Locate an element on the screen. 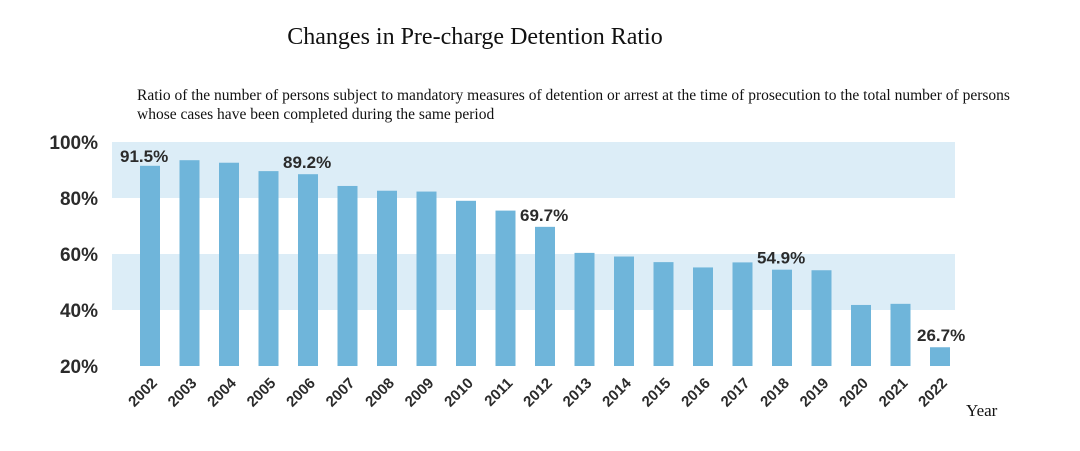 The width and height of the screenshot is (1080, 451). data-label: 91.5% is located at coordinates (144, 156).